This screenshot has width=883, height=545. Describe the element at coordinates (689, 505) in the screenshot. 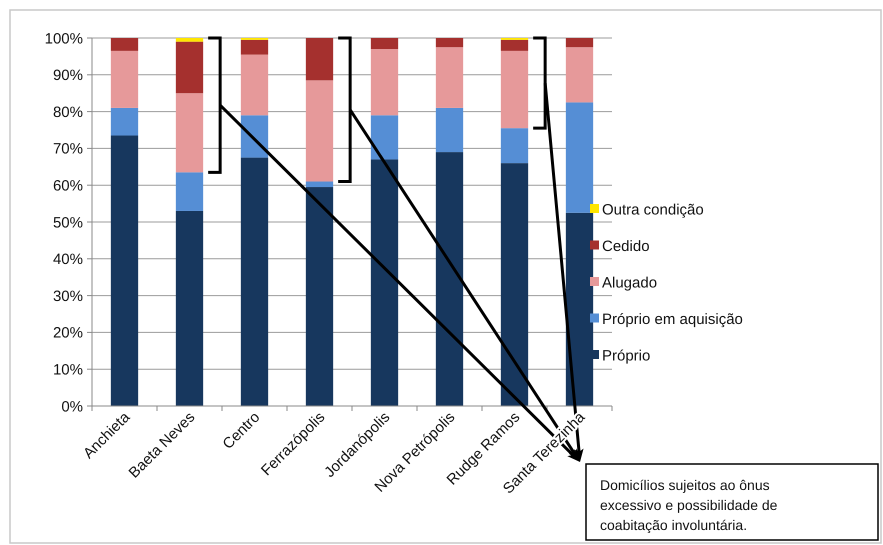

I see `text: Domicílios sujeitos ao ônus excessivo e possibilidade de coabitação involuntária.` at that location.